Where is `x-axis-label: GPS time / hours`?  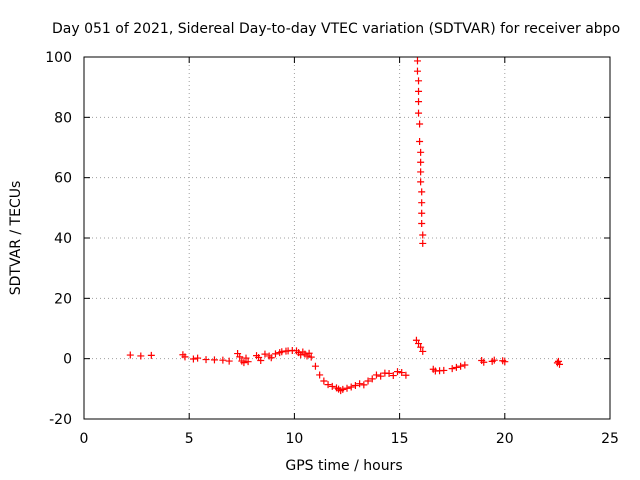
x-axis-label: GPS time / hours is located at coordinates (343, 466).